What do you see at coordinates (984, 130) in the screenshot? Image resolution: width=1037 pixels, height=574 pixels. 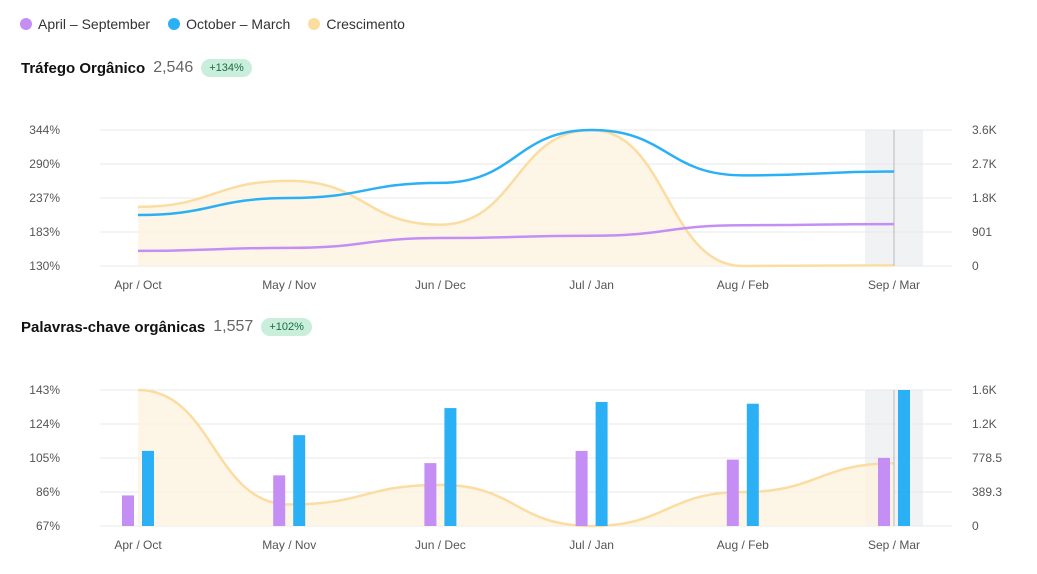 I see `right-axis-tick-label: 3.6K` at bounding box center [984, 130].